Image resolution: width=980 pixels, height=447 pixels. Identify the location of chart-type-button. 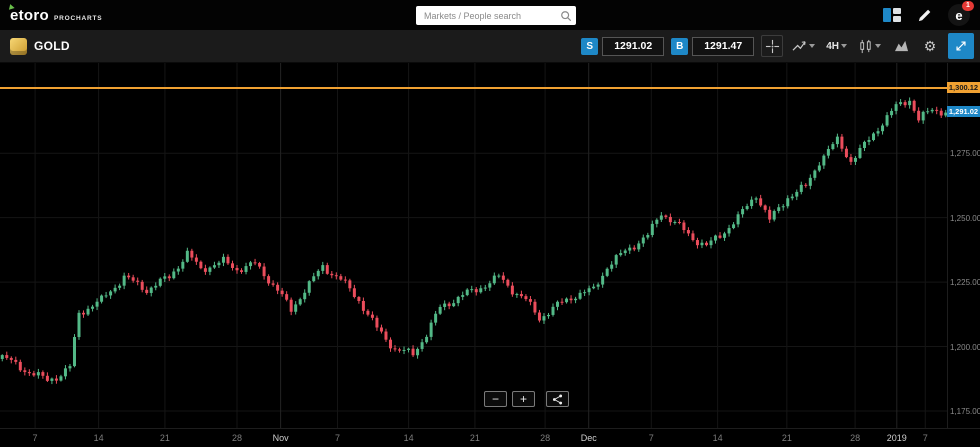
(869, 46).